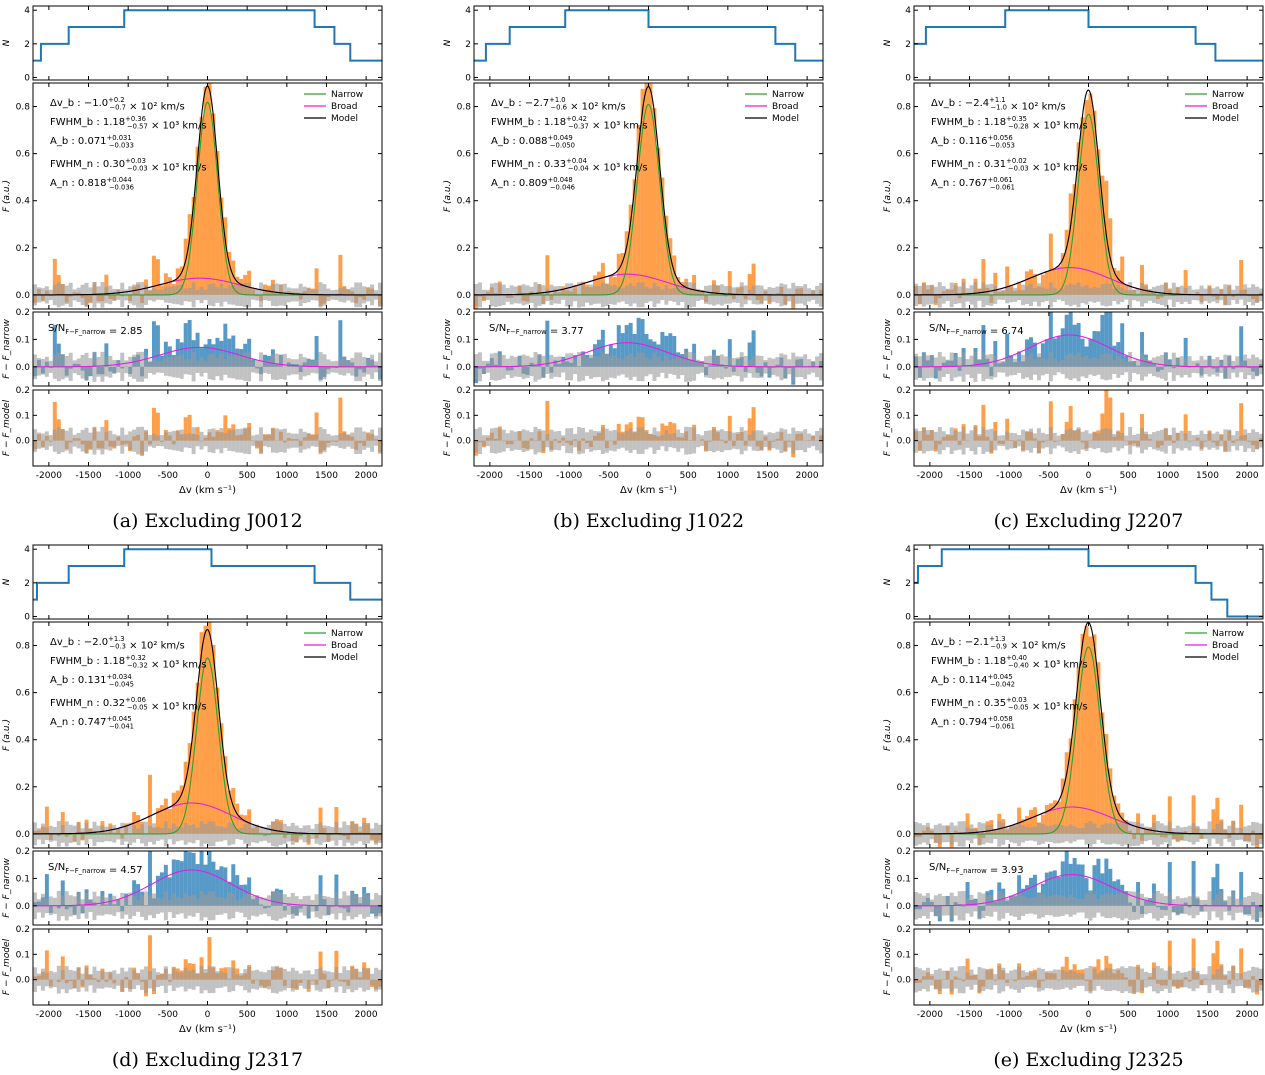 The width and height of the screenshot is (1265, 1075). I want to click on annot-dv-b: Δv_b : −2.0+1.3 −0.3 × 10² km/s, so click(117, 643).